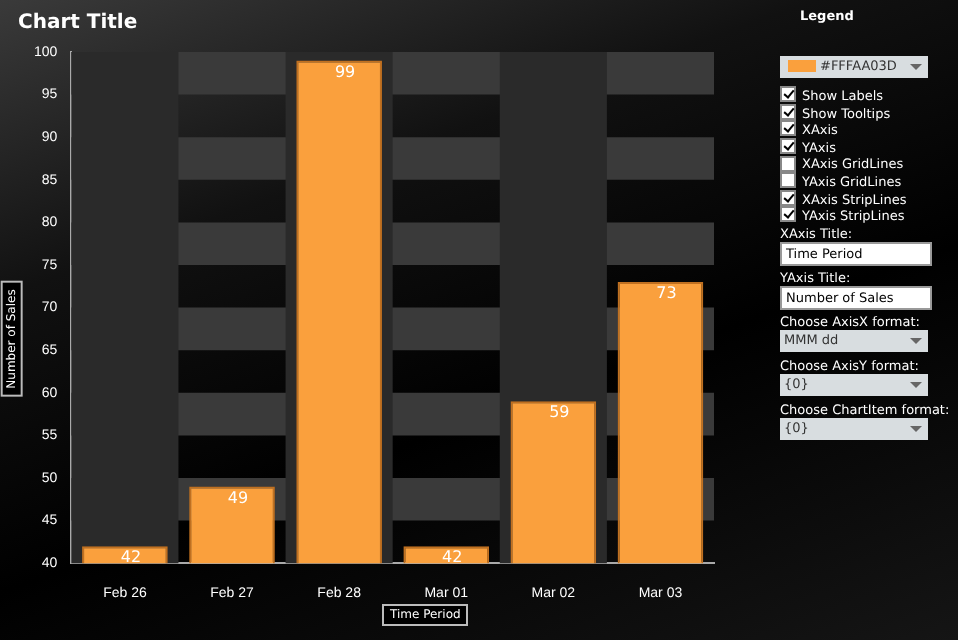  What do you see at coordinates (559, 412) in the screenshot?
I see `data-label: 59` at bounding box center [559, 412].